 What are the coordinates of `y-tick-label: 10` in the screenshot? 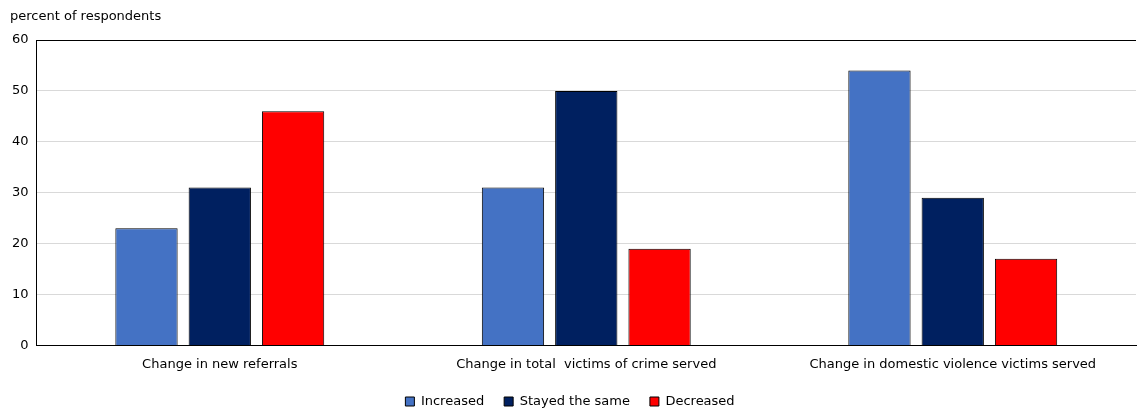 It's located at (20, 293).